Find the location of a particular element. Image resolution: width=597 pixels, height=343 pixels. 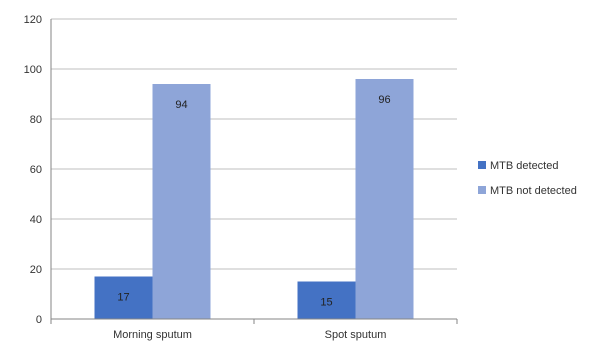

y-tick-label-100: 100 is located at coordinates (33, 70).